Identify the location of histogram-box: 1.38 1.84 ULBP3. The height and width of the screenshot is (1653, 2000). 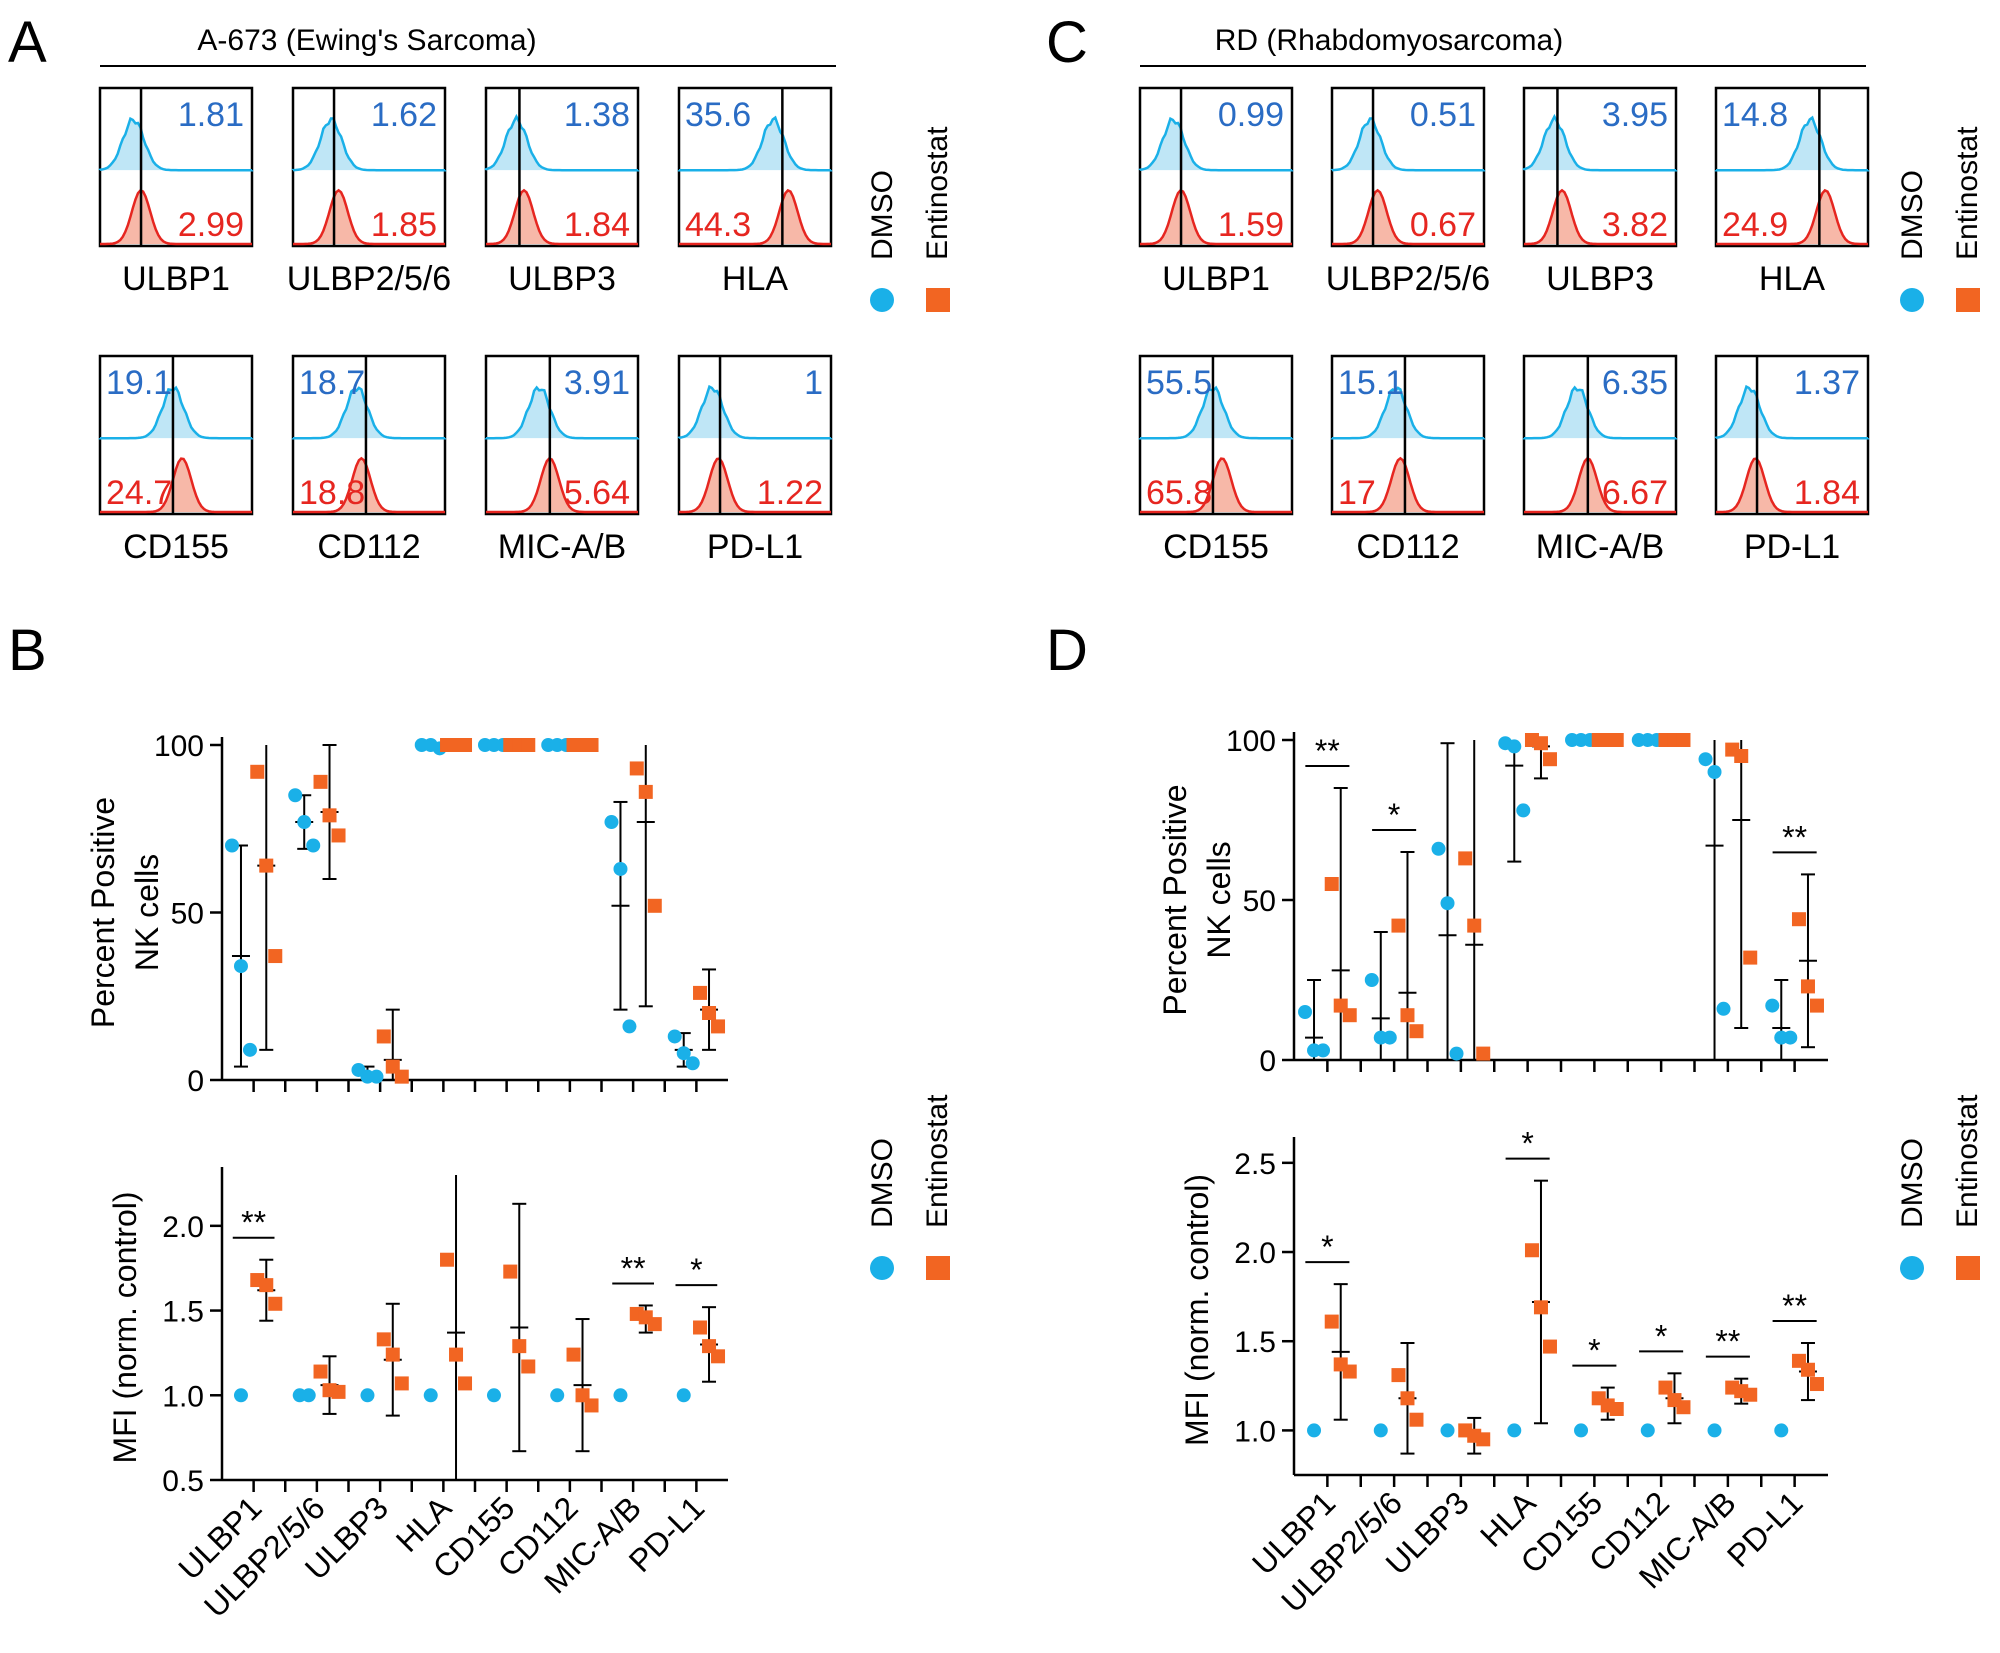
(562, 192).